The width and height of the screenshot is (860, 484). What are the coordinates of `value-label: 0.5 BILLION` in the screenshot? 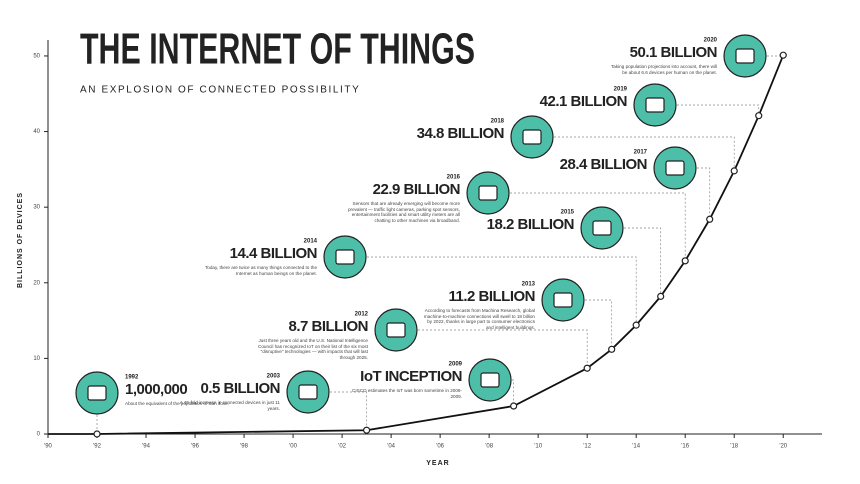 It's located at (240, 388).